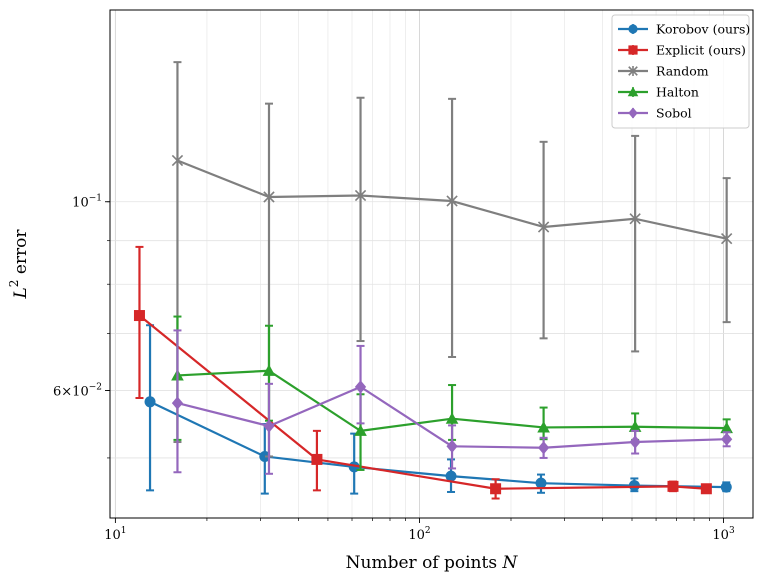  I want to click on legend-label: Halton, so click(677, 92).